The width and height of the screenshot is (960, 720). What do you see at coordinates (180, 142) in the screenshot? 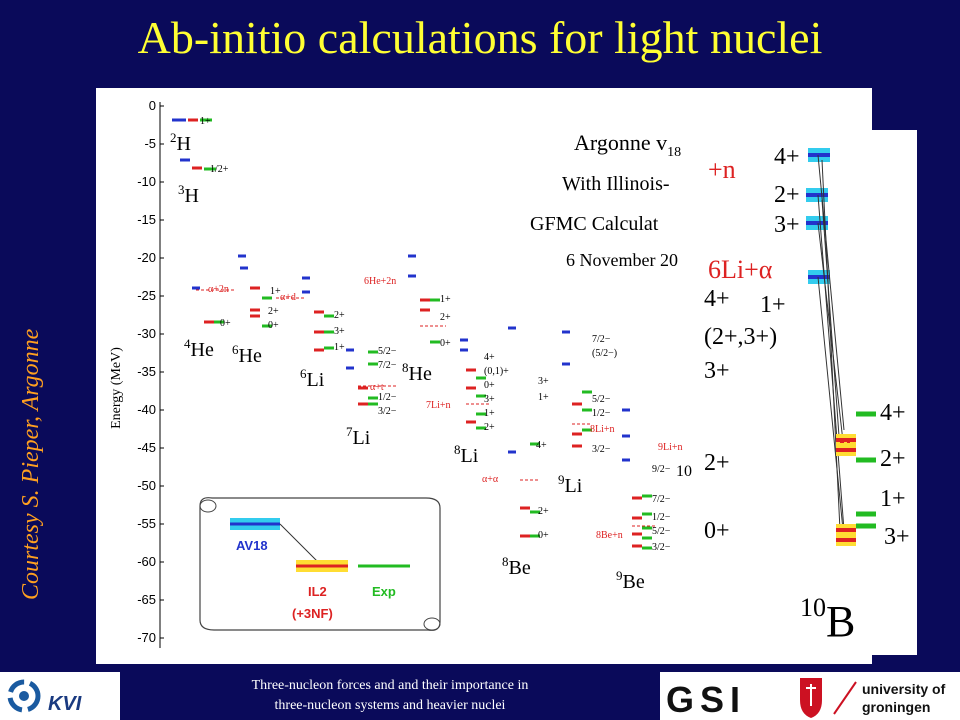
I see `nucleus-h2: 2H` at bounding box center [180, 142].